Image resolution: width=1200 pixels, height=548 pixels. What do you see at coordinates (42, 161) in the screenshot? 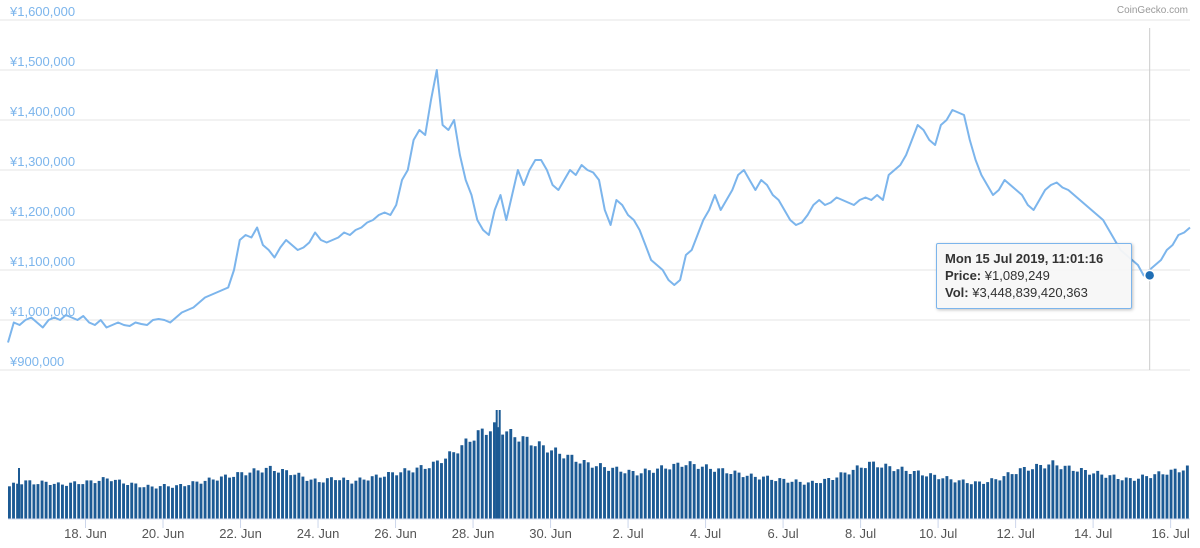
I see `y-tick-label: ¥1,300,000` at bounding box center [42, 161].